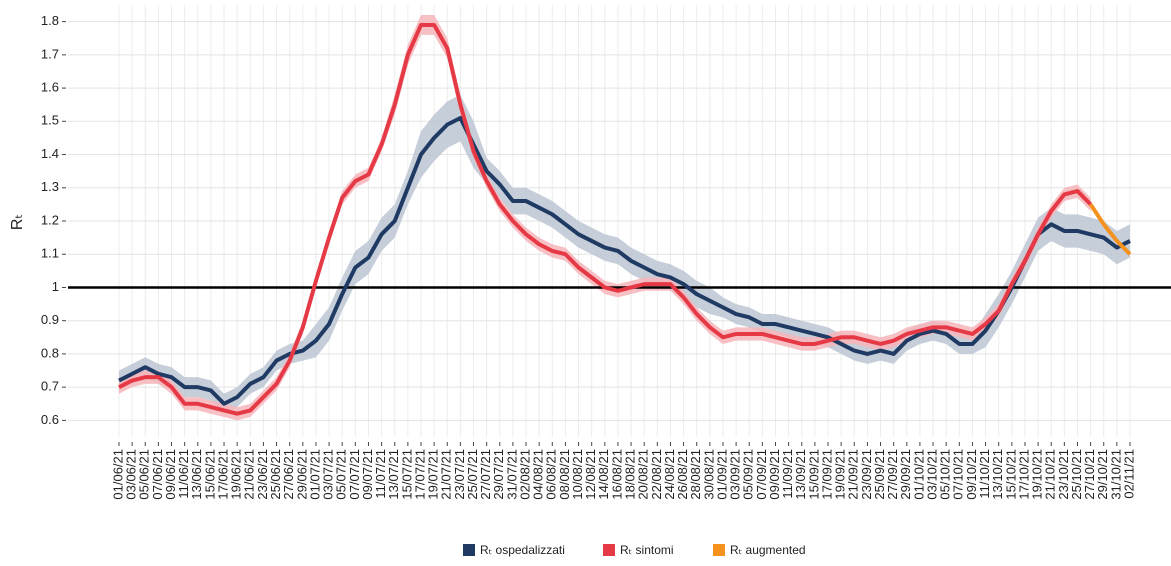 The image size is (1171, 566). Describe the element at coordinates (50, 186) in the screenshot. I see `y-tick-label: 1.3` at that location.